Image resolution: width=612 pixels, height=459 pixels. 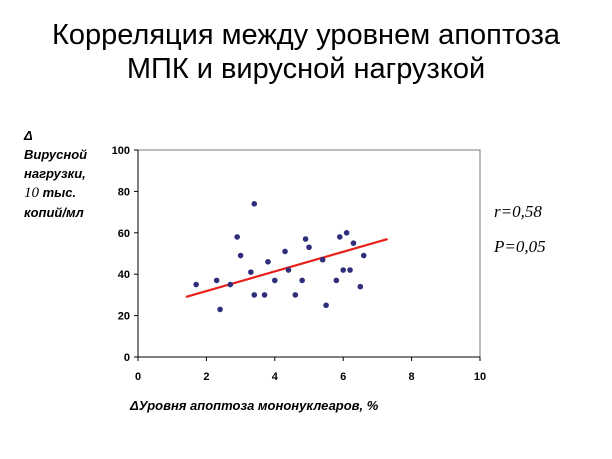 What do you see at coordinates (306, 35) in the screenshot?
I see `title-line-1: Корреляция между уровнем апоптоза` at bounding box center [306, 35].